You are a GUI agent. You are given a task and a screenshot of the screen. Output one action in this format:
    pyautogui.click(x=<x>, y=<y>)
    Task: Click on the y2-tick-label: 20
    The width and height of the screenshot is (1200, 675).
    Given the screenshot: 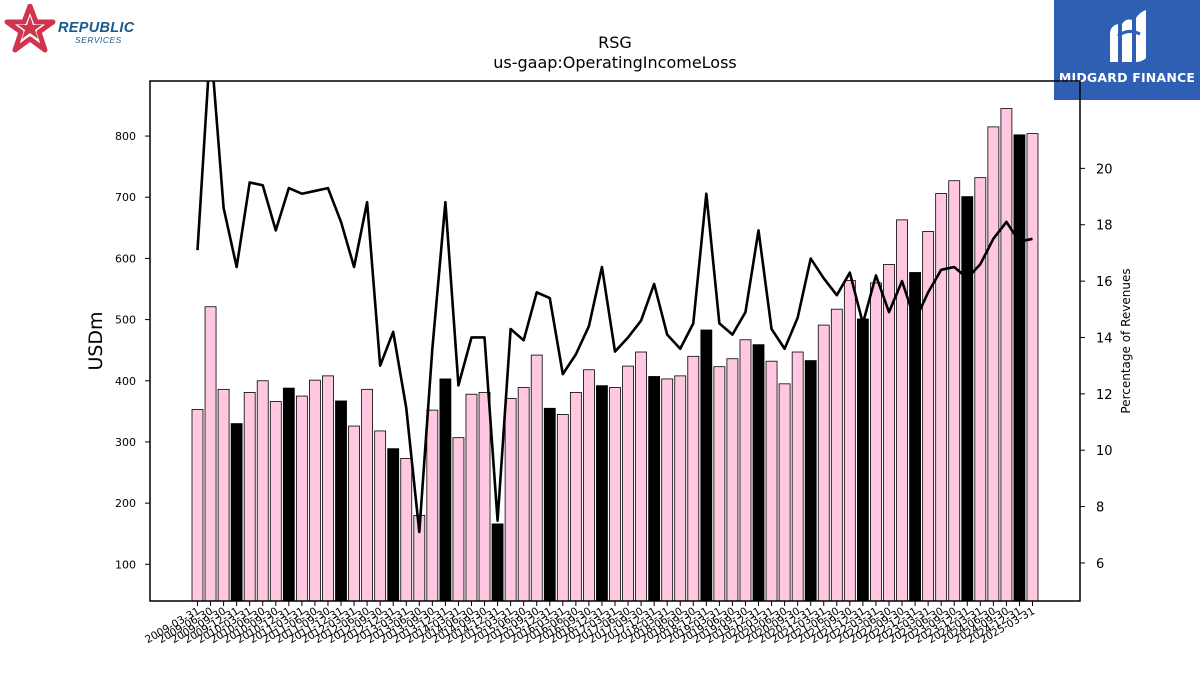 What is the action you would take?
    pyautogui.click(x=1104, y=169)
    